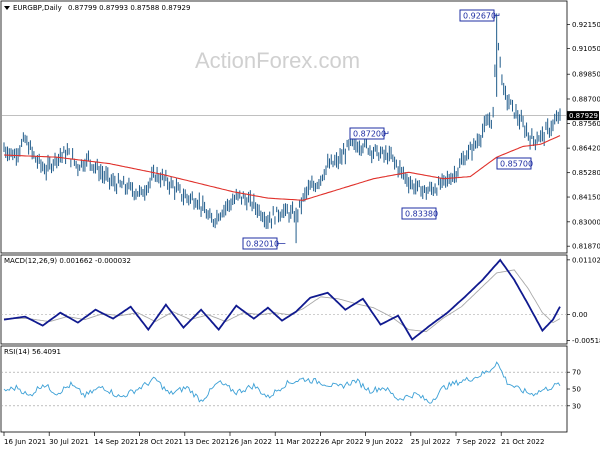 The image size is (600, 454). Describe the element at coordinates (129, 8) in the screenshot. I see `ohlc-values: 0.87799 0.87993 0.87588 0.87929` at that location.